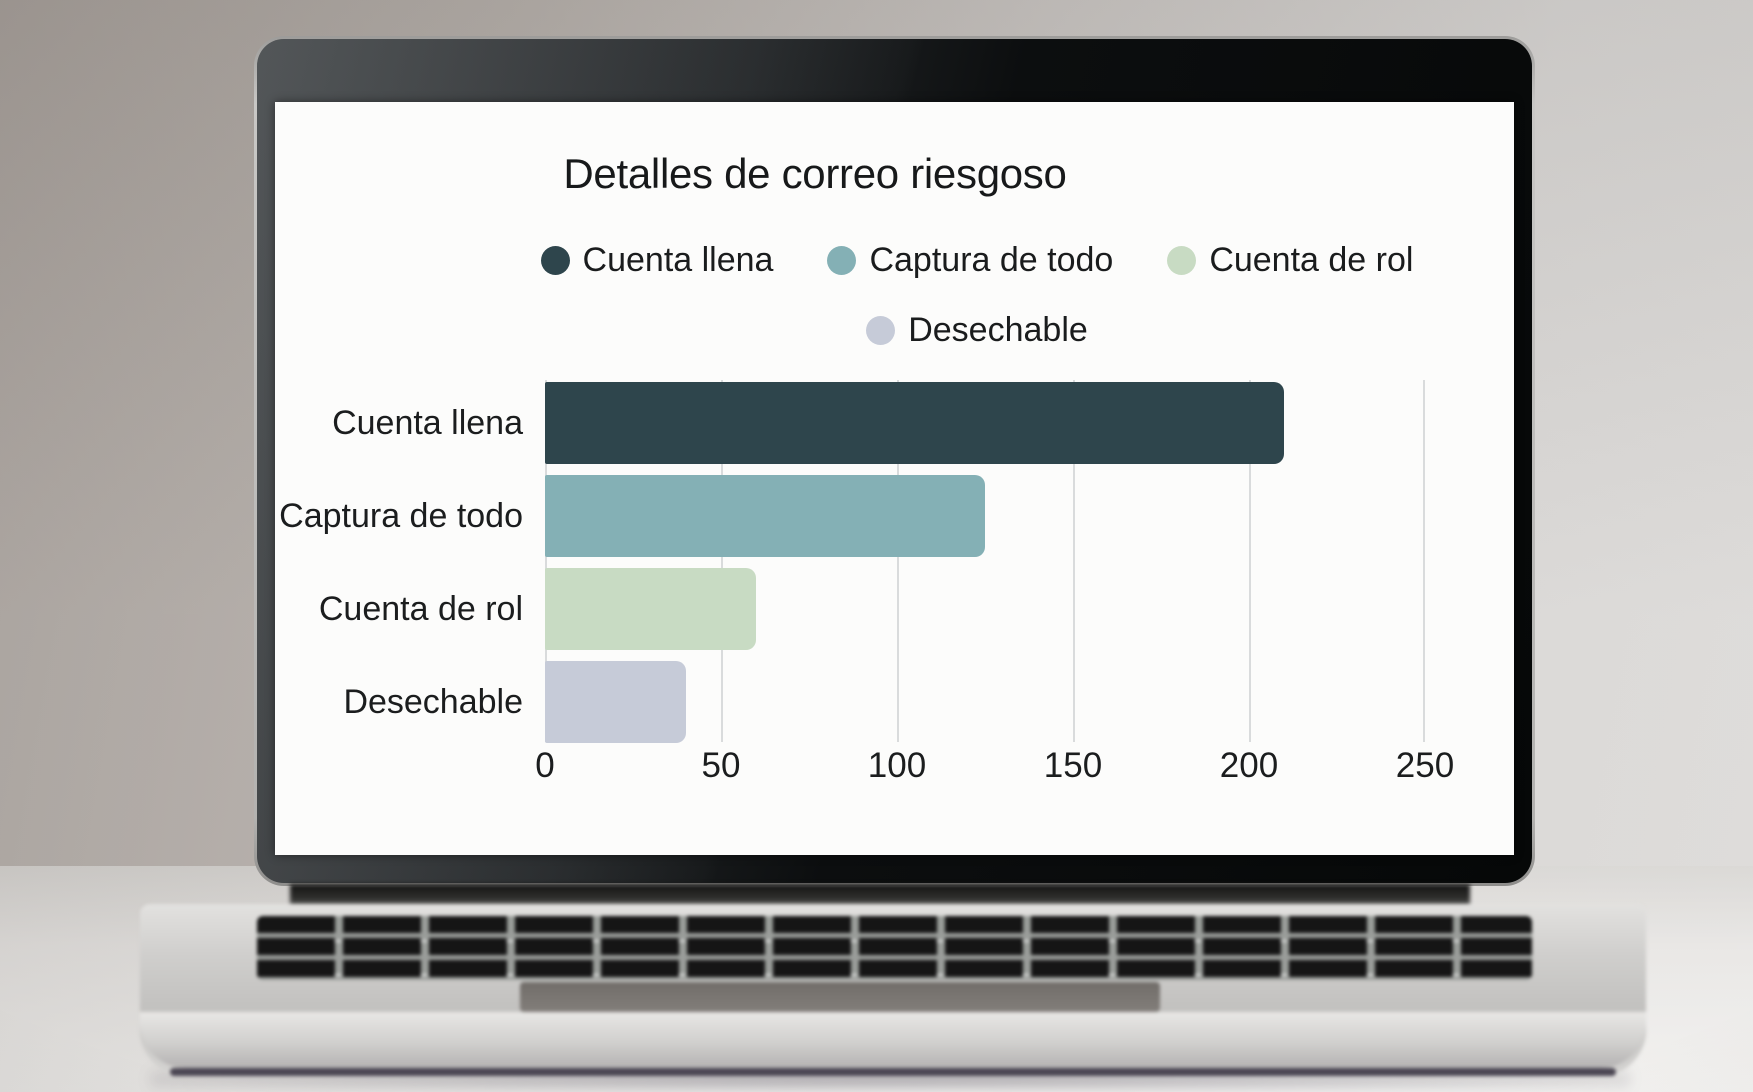  What do you see at coordinates (721, 765) in the screenshot?
I see `x-tick-50: 50` at bounding box center [721, 765].